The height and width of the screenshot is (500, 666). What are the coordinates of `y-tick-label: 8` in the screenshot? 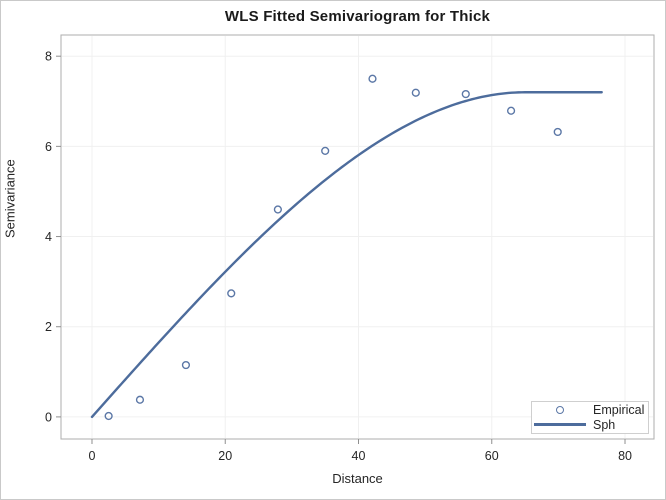 It's located at (48, 57).